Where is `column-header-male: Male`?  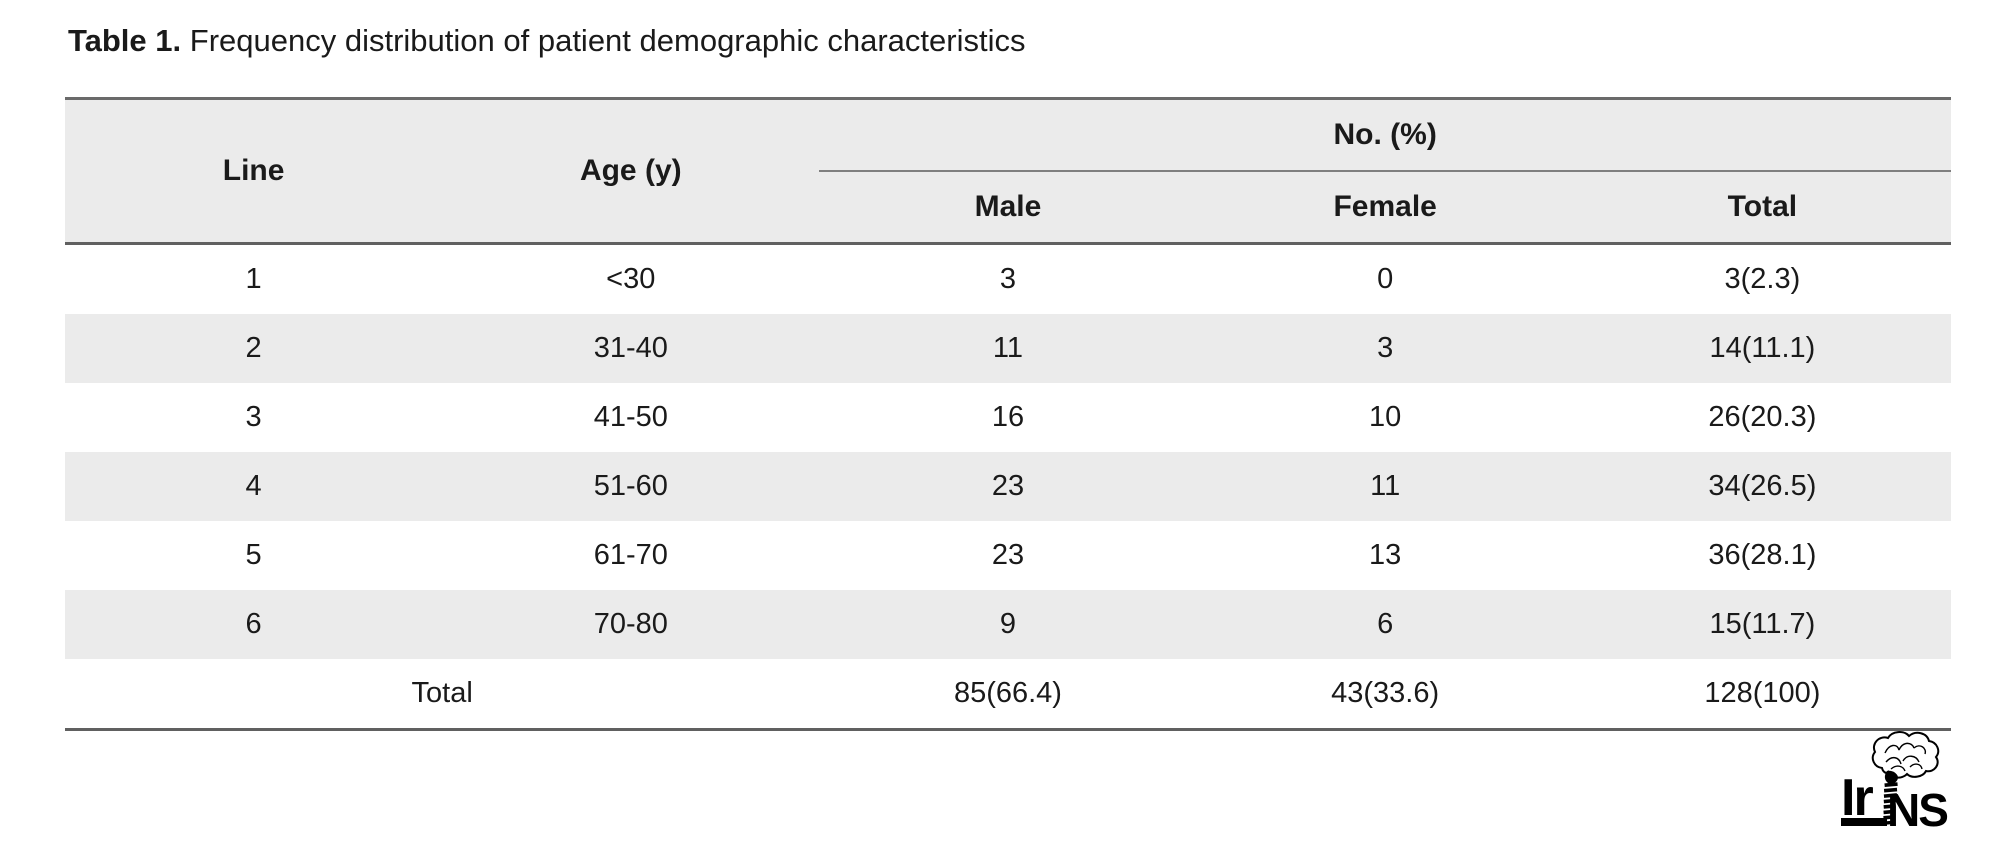
column-header-male: Male is located at coordinates (1008, 208).